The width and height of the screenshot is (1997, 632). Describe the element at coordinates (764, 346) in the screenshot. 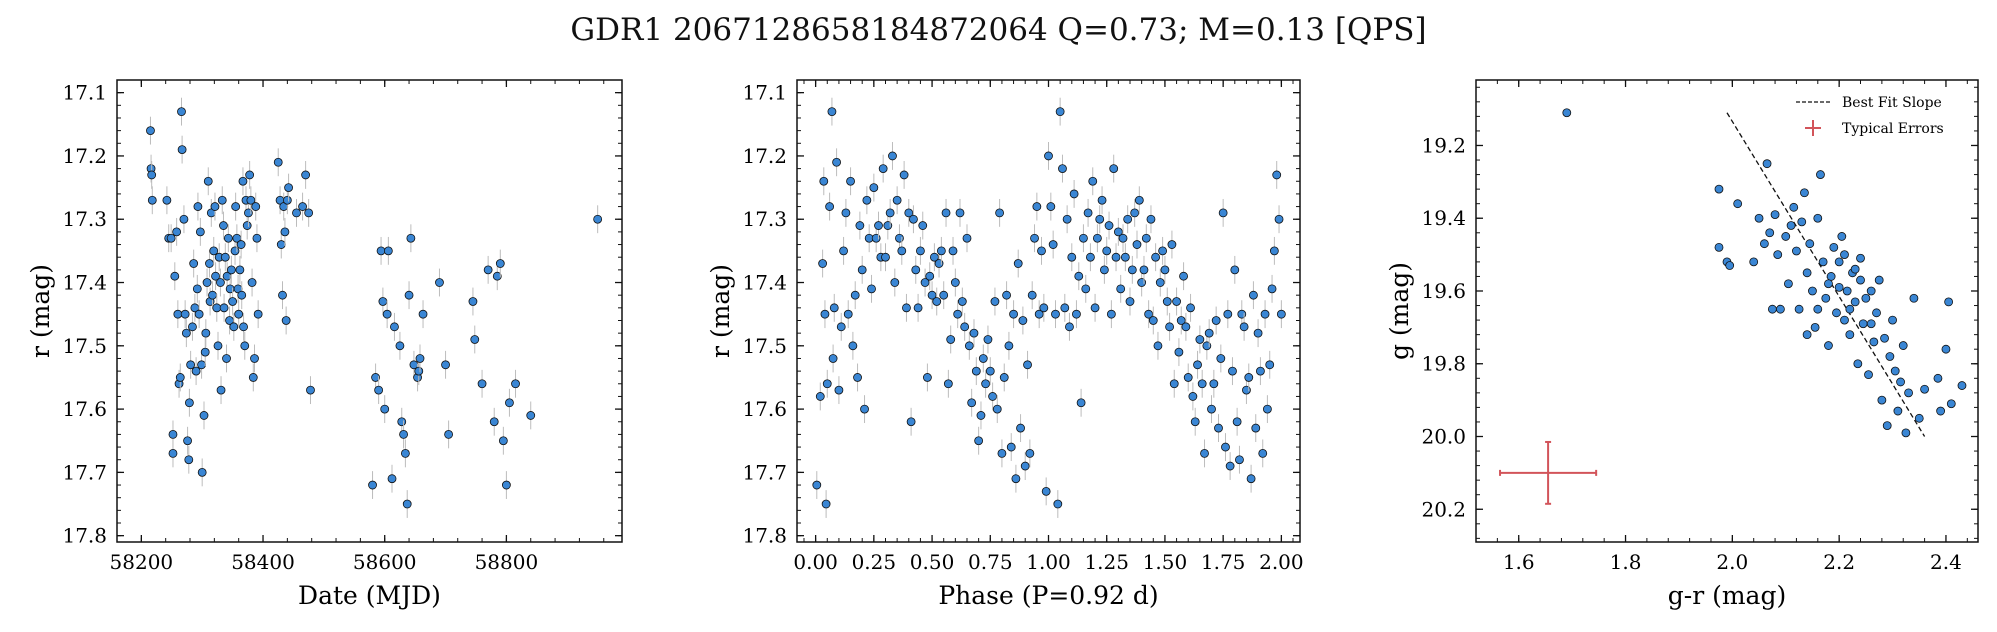

I see `y-tick-label: 17.5` at that location.